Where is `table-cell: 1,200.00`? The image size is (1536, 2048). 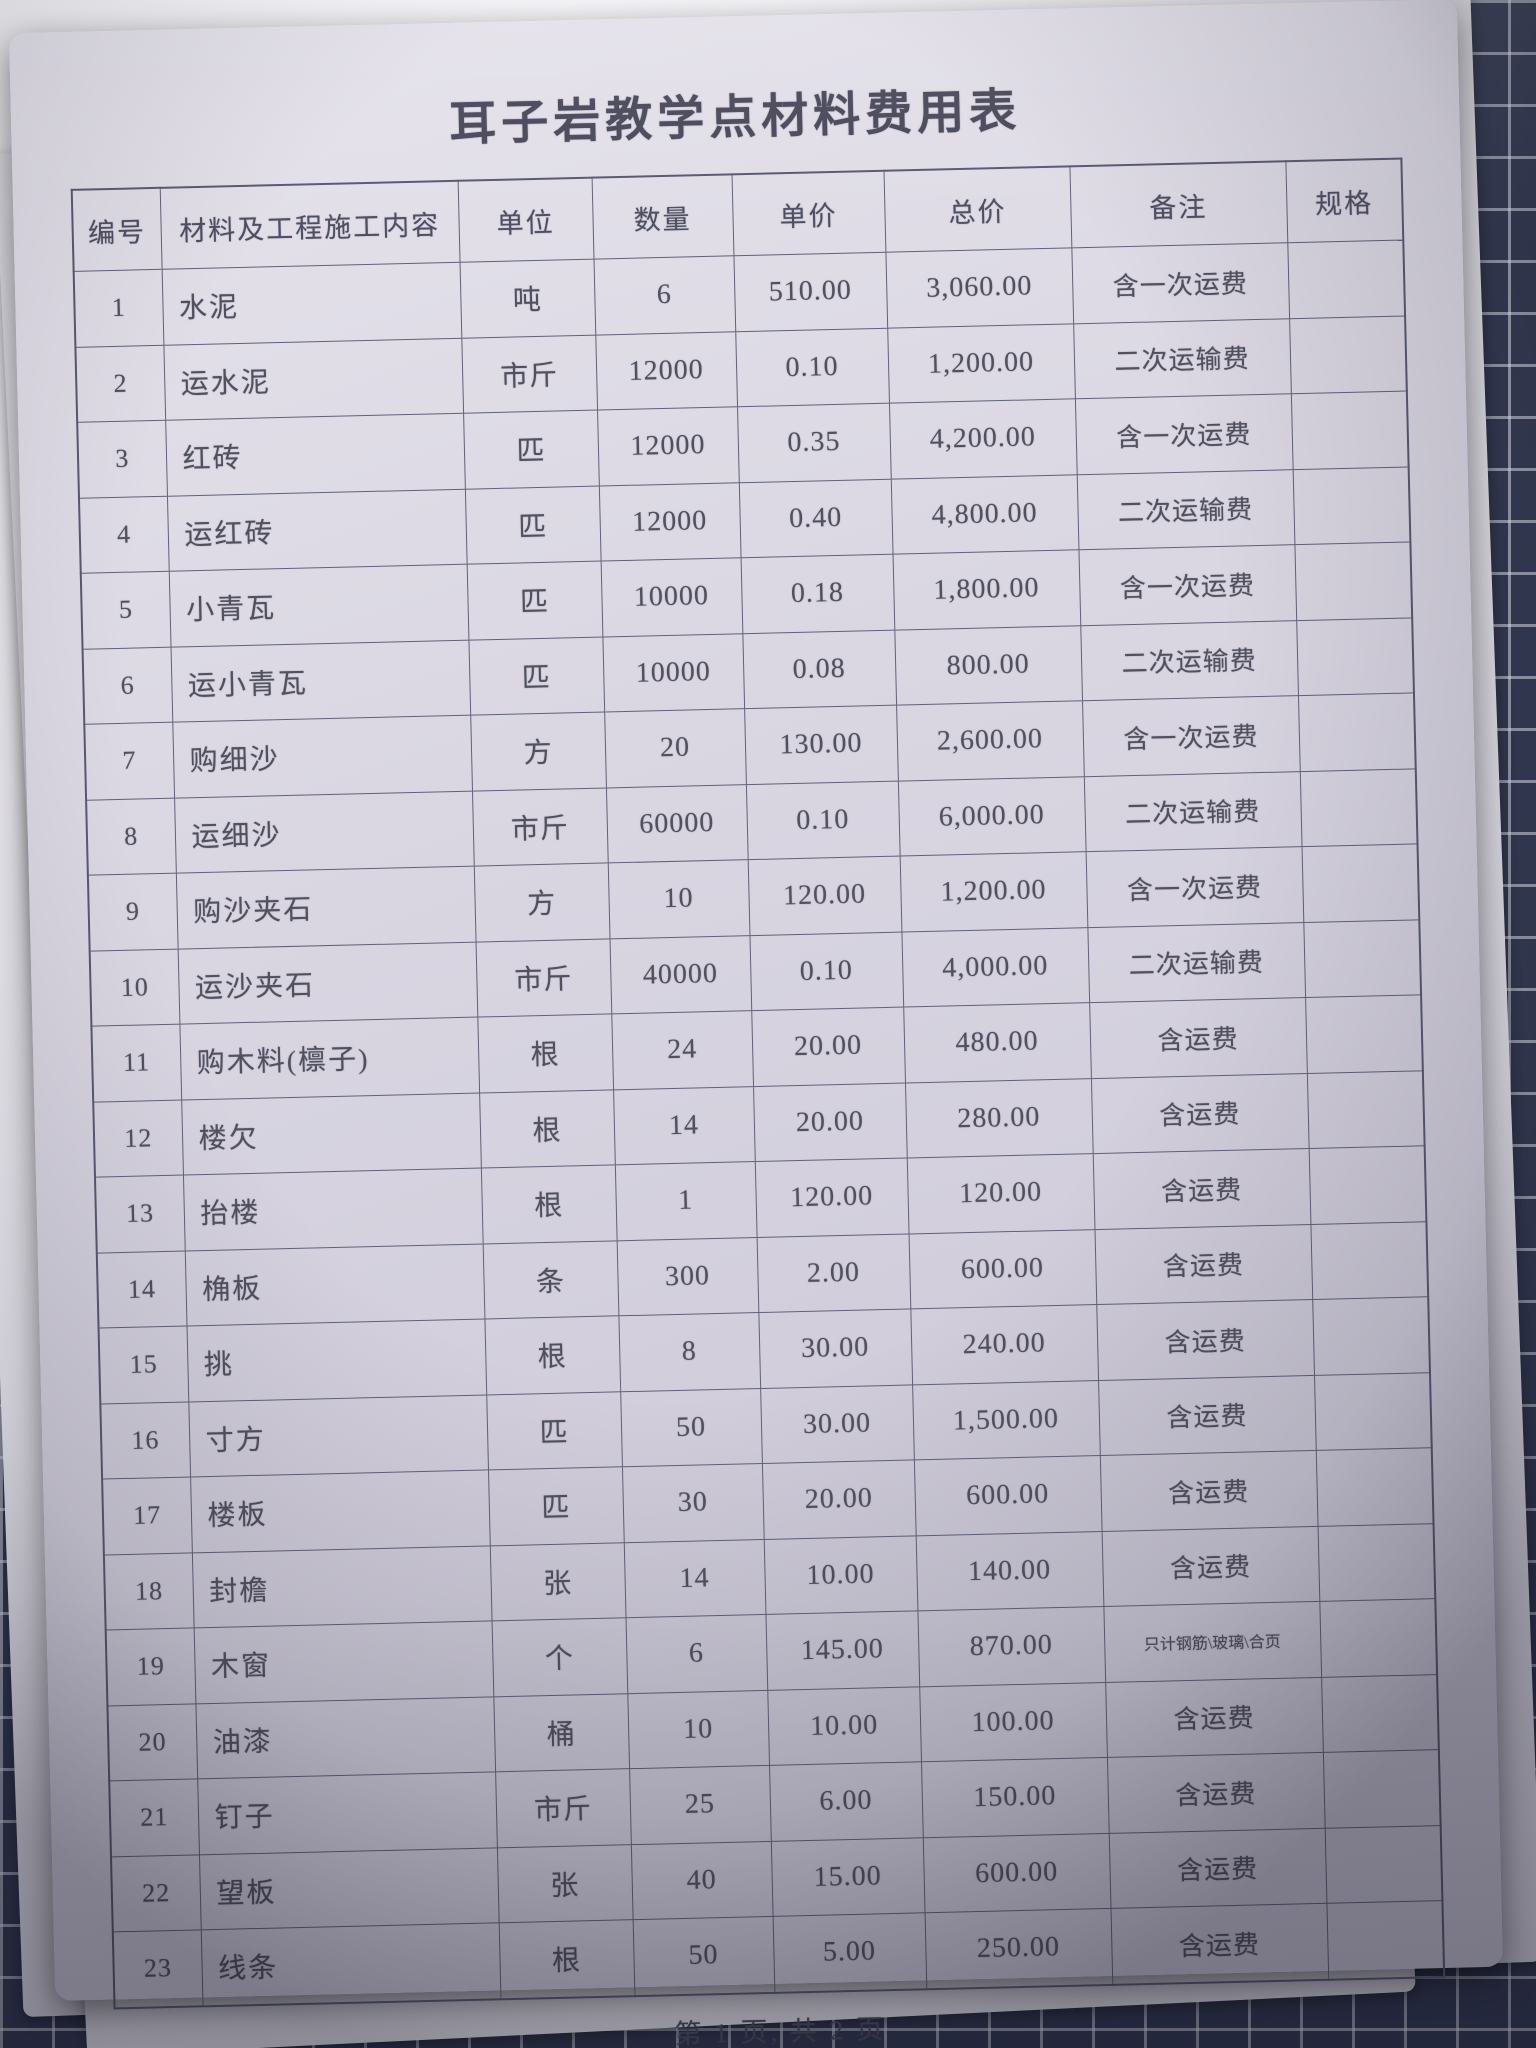 table-cell: 1,200.00 is located at coordinates (981, 363).